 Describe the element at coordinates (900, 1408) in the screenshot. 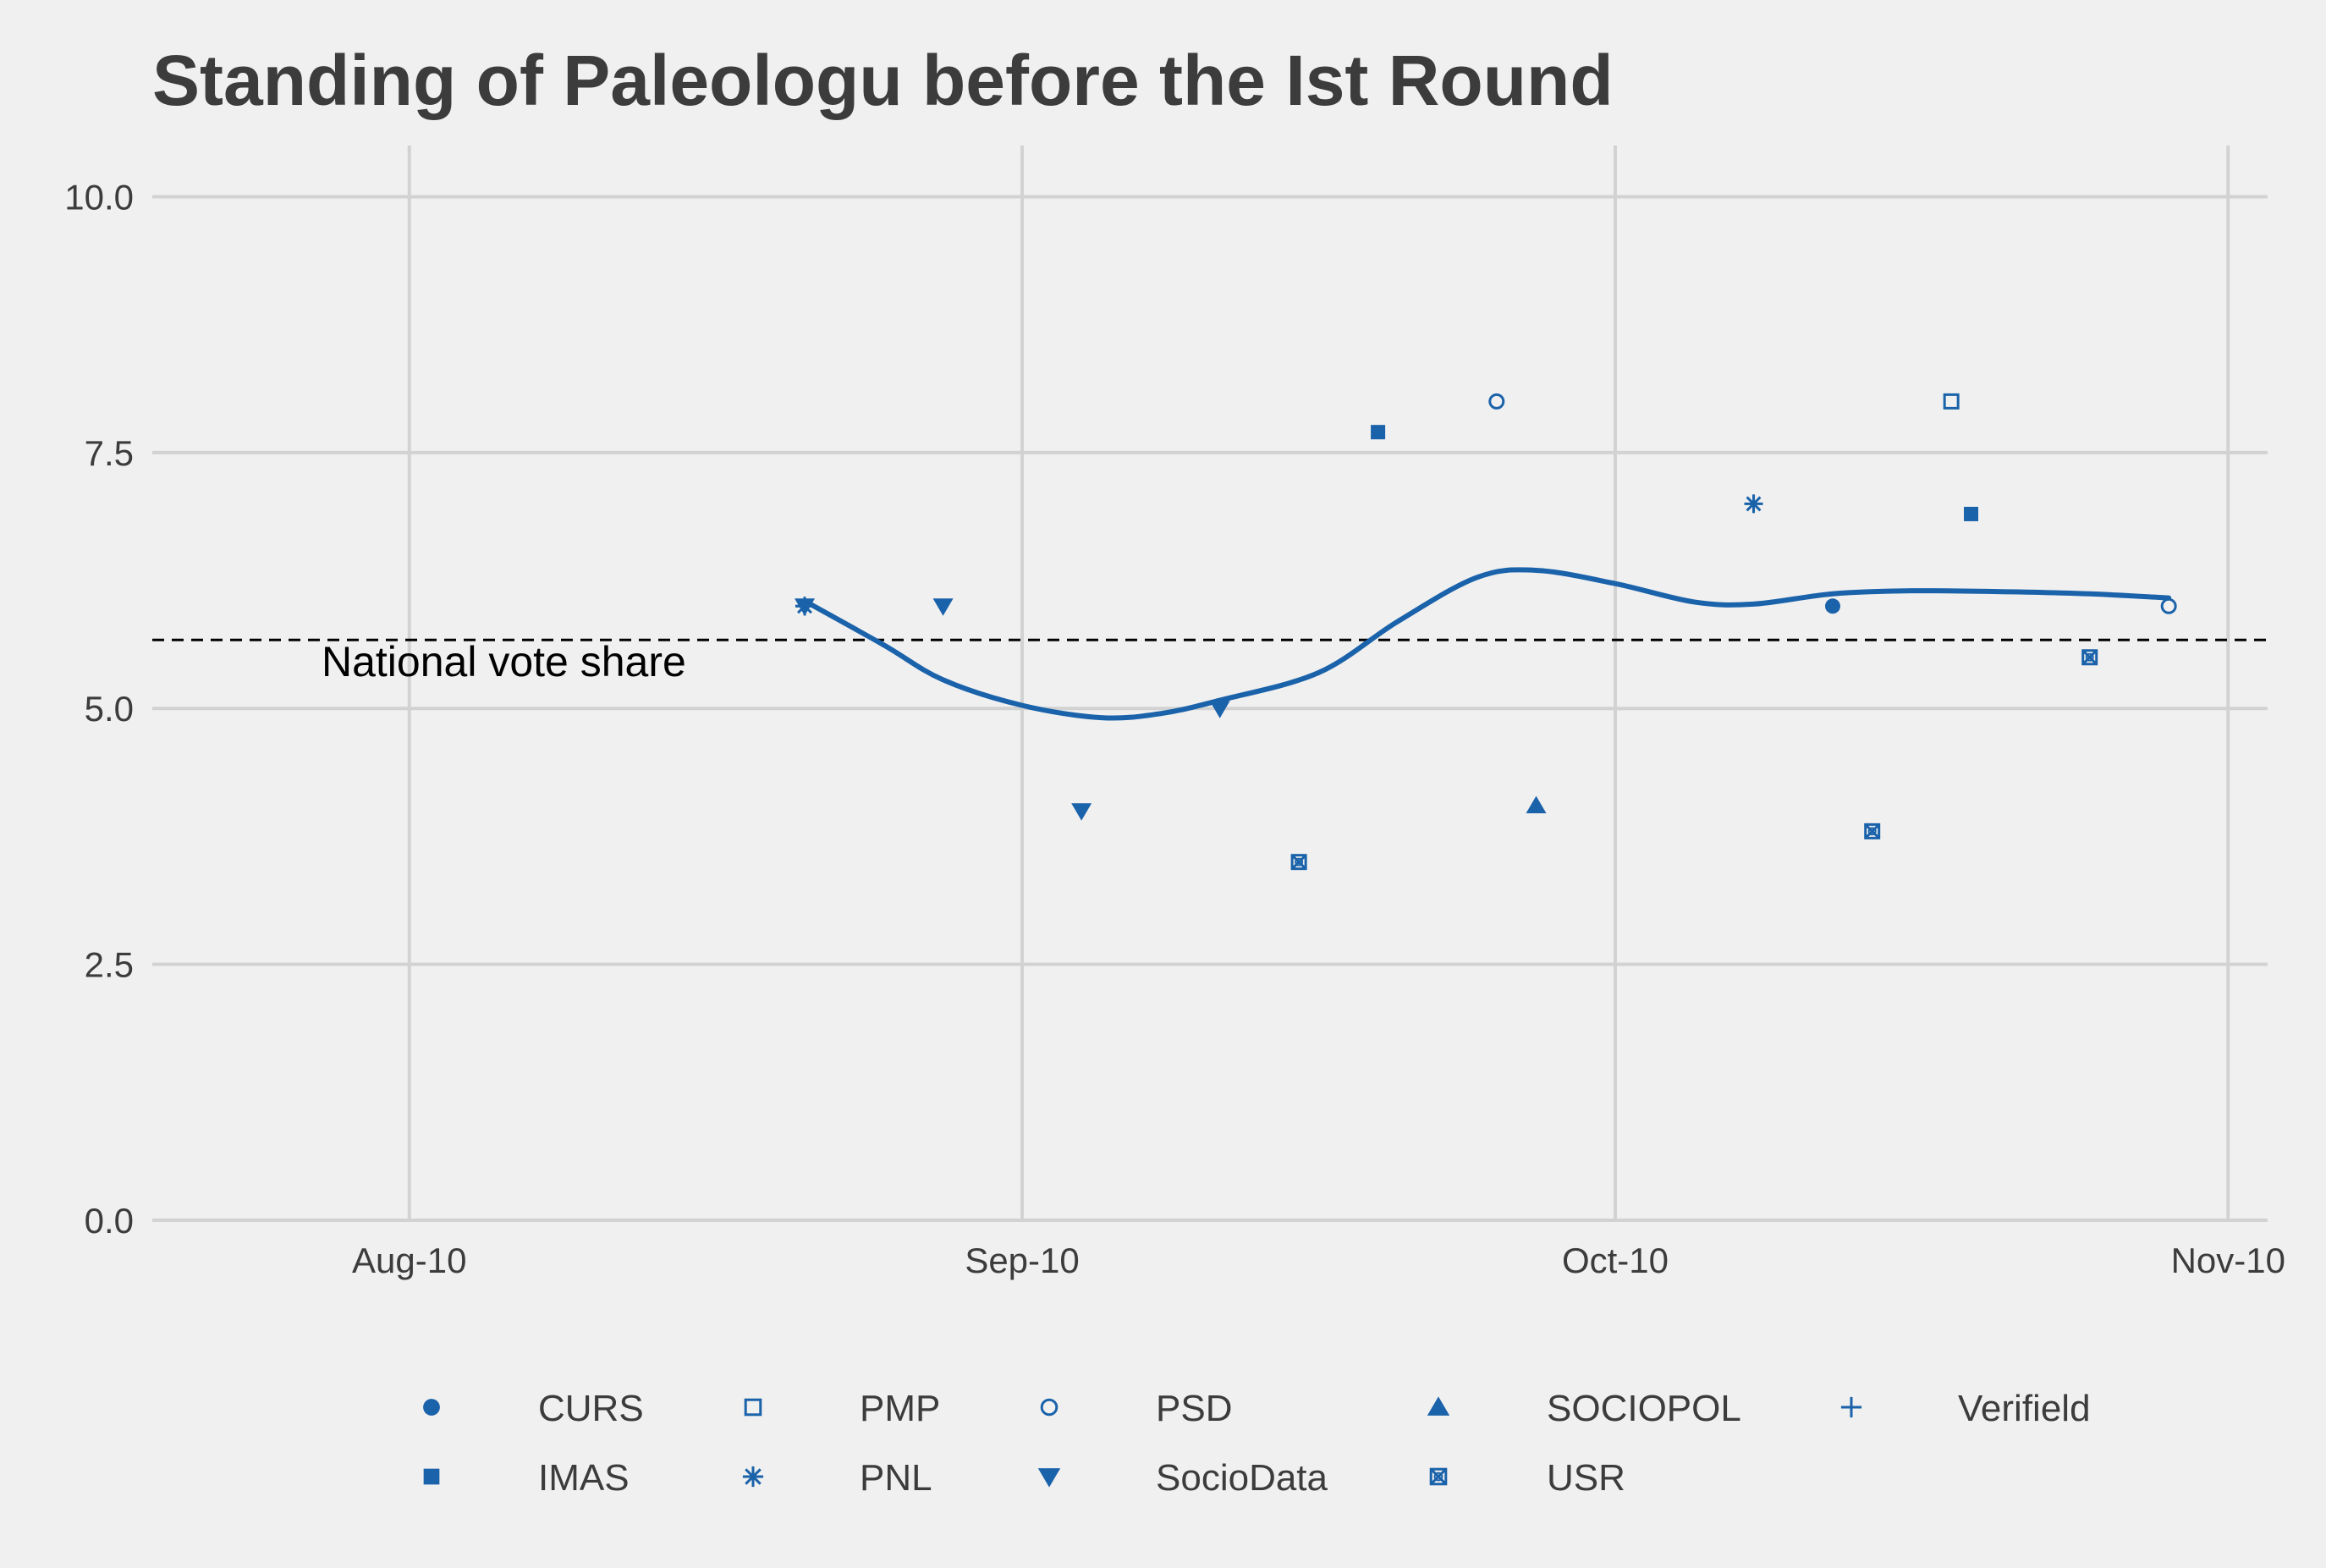

I see `legend-label: PMP` at that location.